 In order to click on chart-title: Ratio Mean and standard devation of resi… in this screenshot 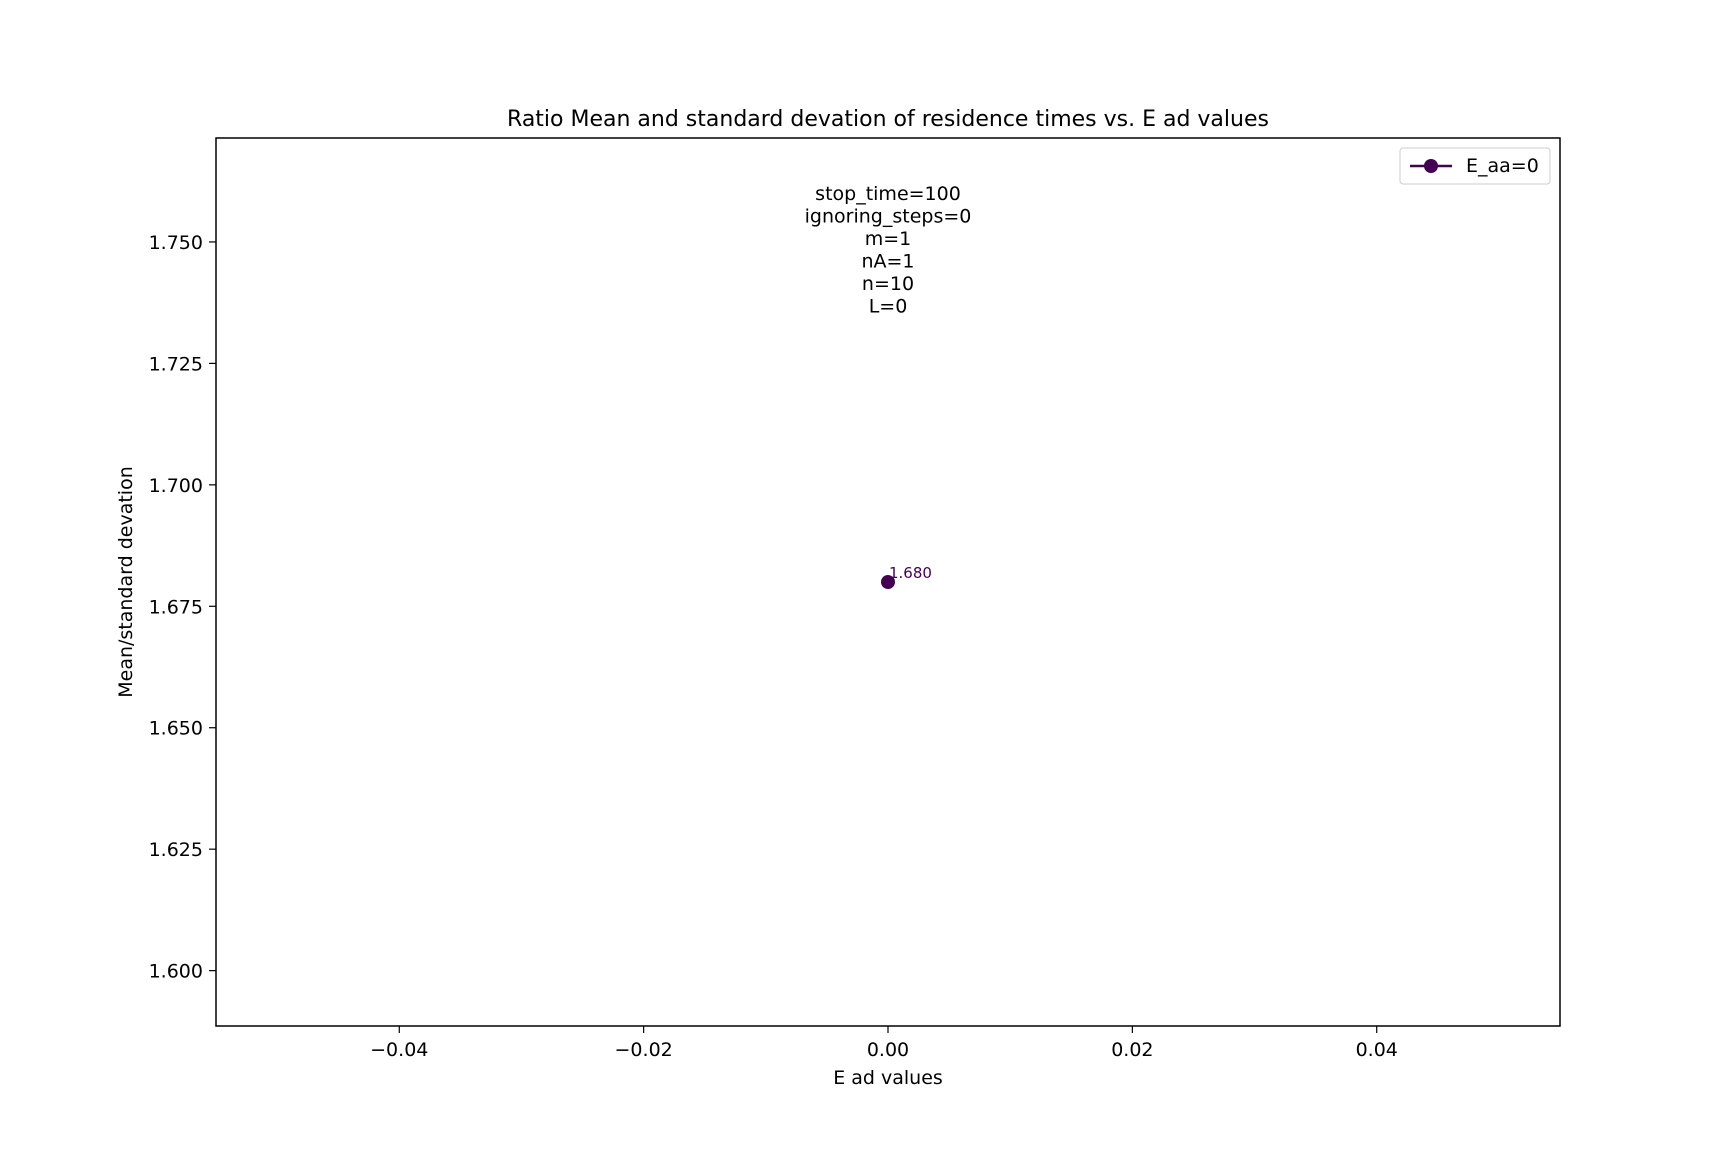, I will do `click(888, 119)`.